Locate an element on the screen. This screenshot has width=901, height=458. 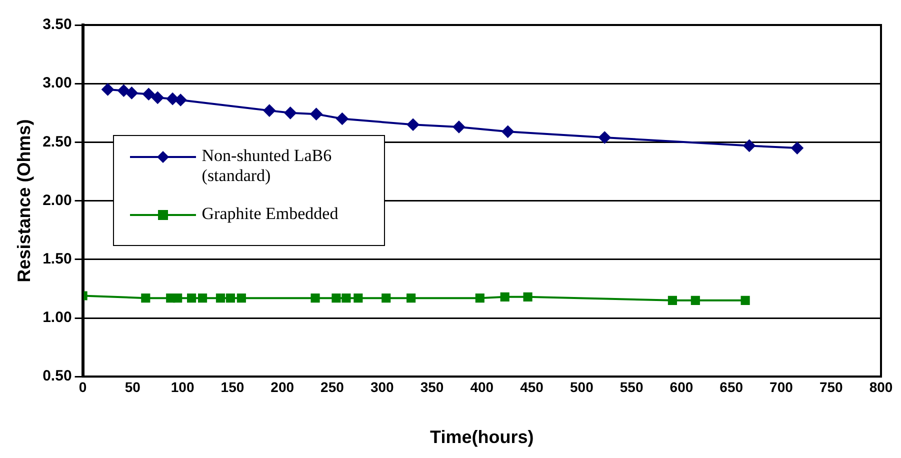
y-tick-label: 3.00 is located at coordinates (57, 83).